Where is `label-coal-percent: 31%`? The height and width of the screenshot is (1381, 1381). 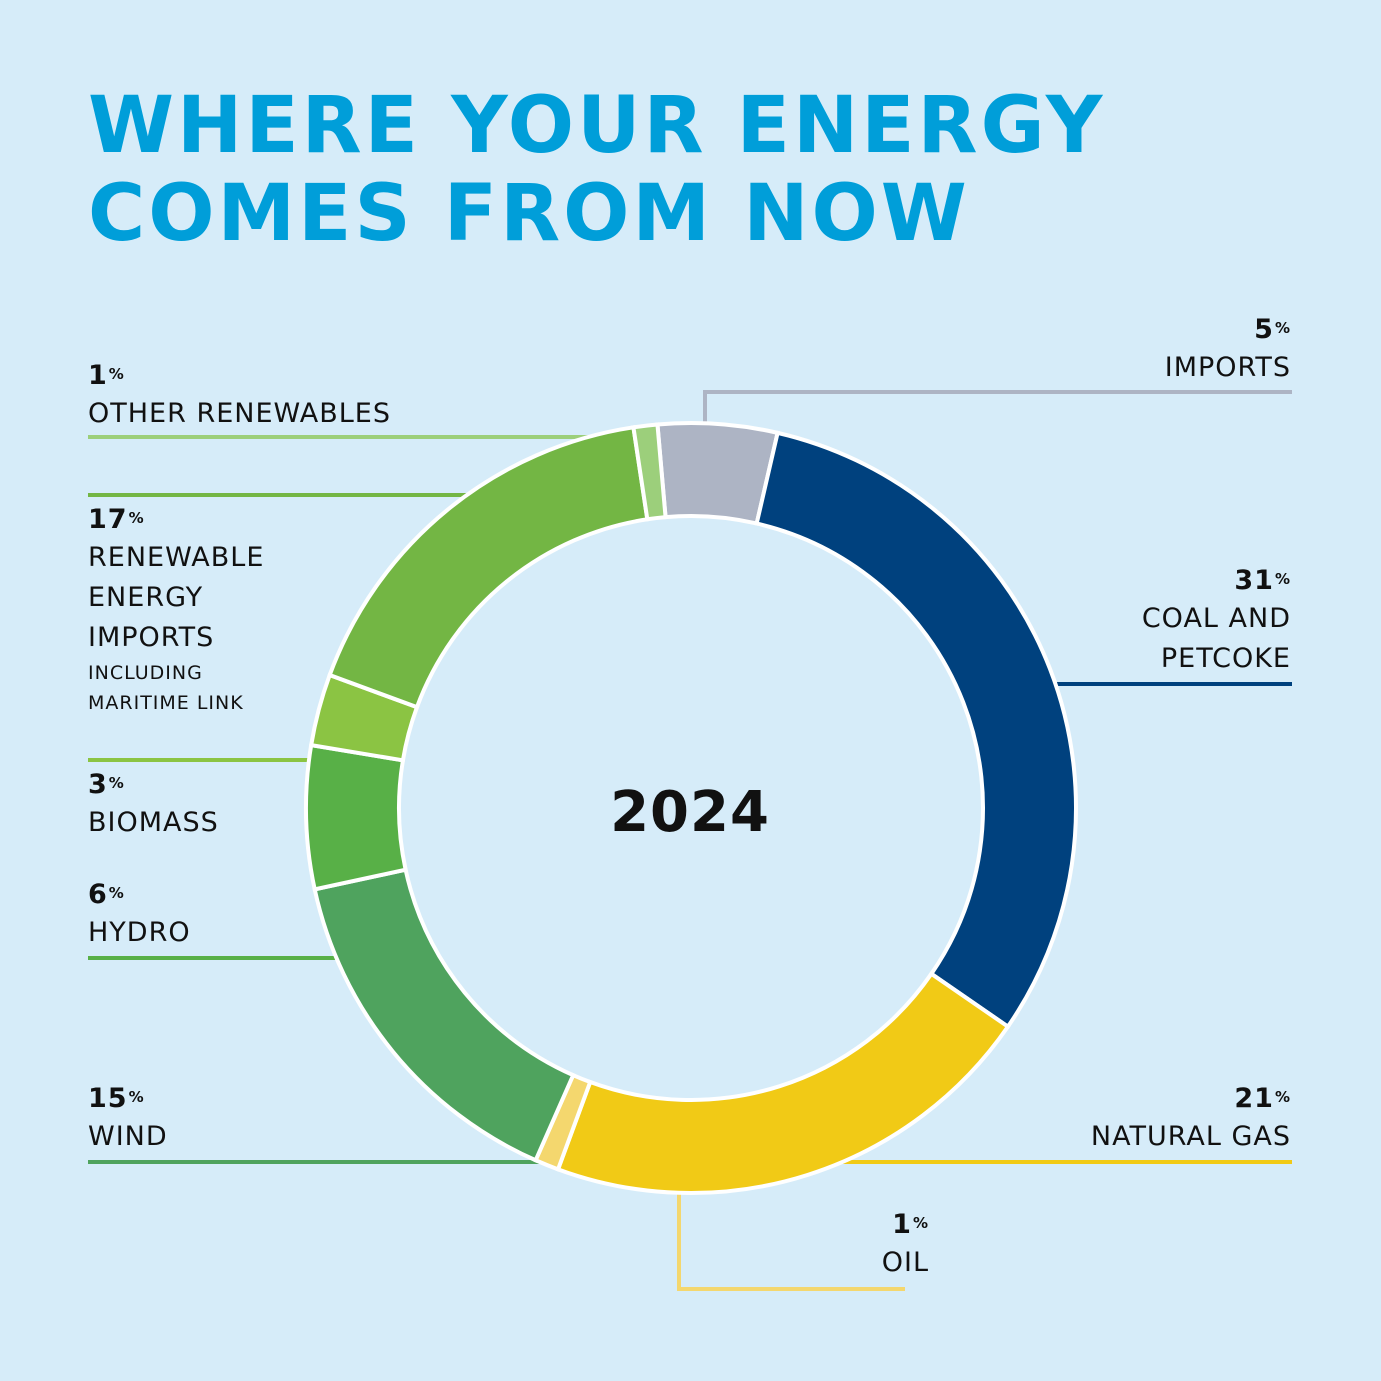 label-coal-percent: 31% is located at coordinates (1262, 580).